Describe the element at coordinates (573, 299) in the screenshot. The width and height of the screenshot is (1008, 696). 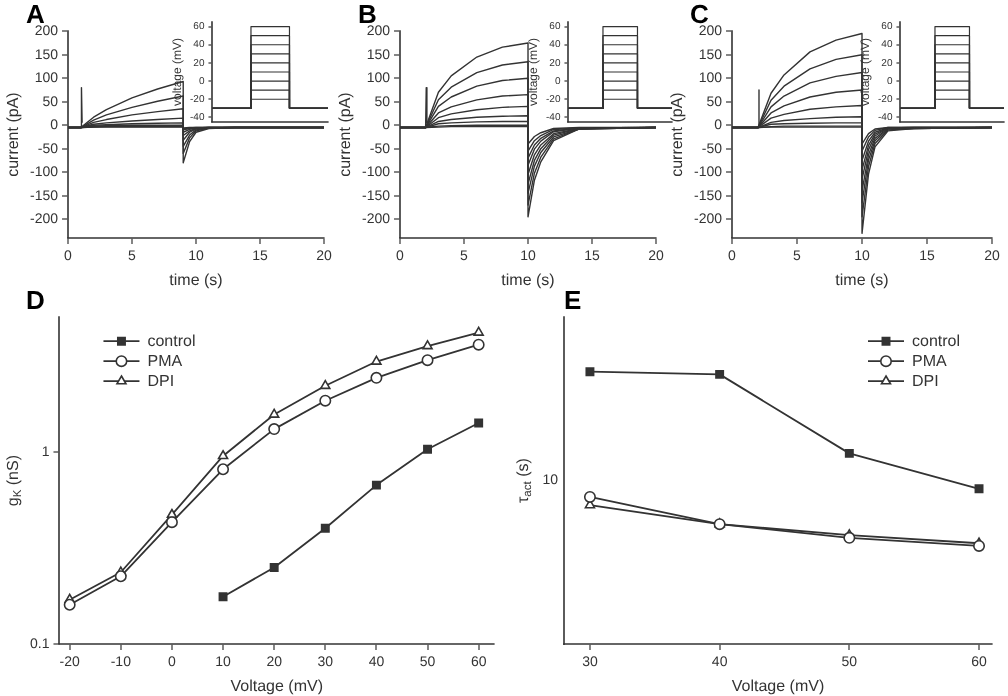
I see `chart-title: E` at that location.